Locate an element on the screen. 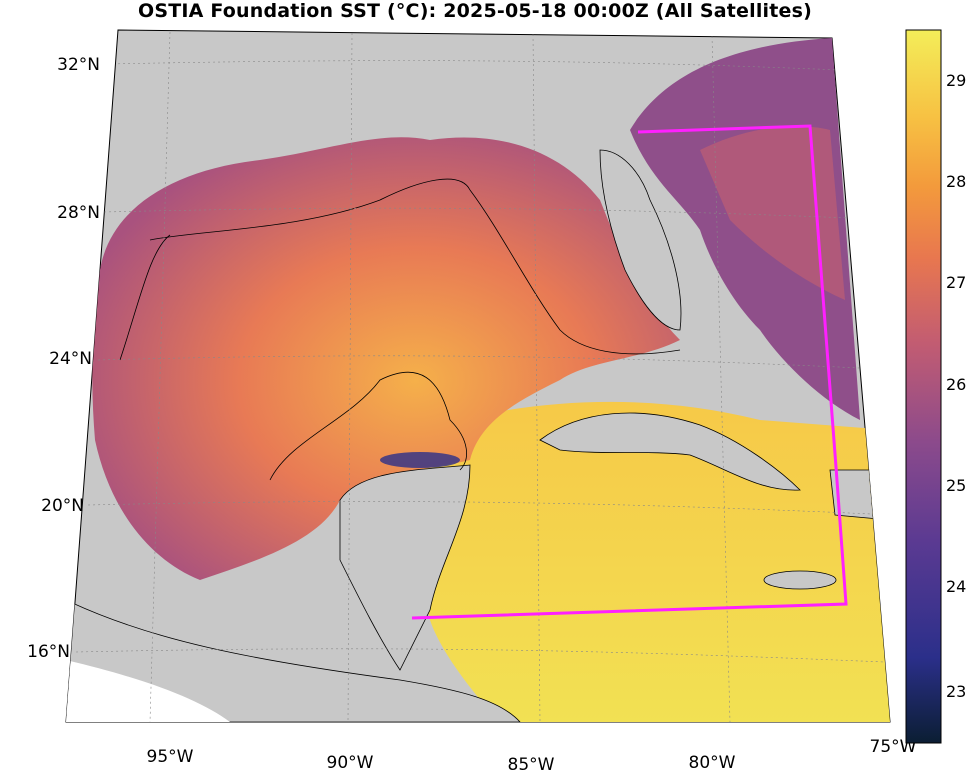 This screenshot has width=971, height=774. lat-labels: 32°N 28°N 24°N 20°N 16°N is located at coordinates (63, 358).